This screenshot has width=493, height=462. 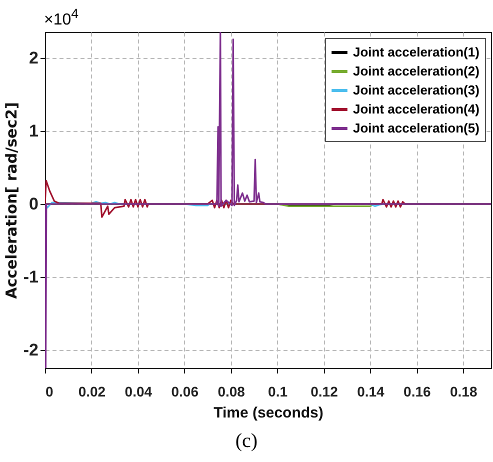 I want to click on x-tick-label: 0.08, so click(x=232, y=392).